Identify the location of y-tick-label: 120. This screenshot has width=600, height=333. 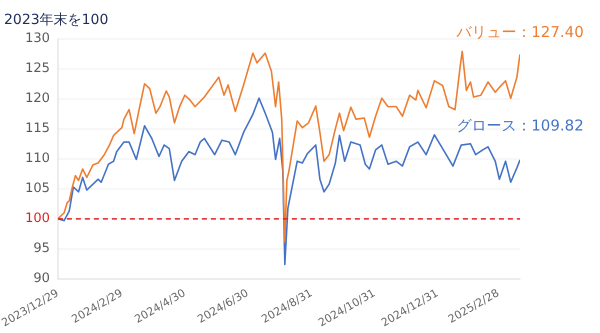
(37, 98).